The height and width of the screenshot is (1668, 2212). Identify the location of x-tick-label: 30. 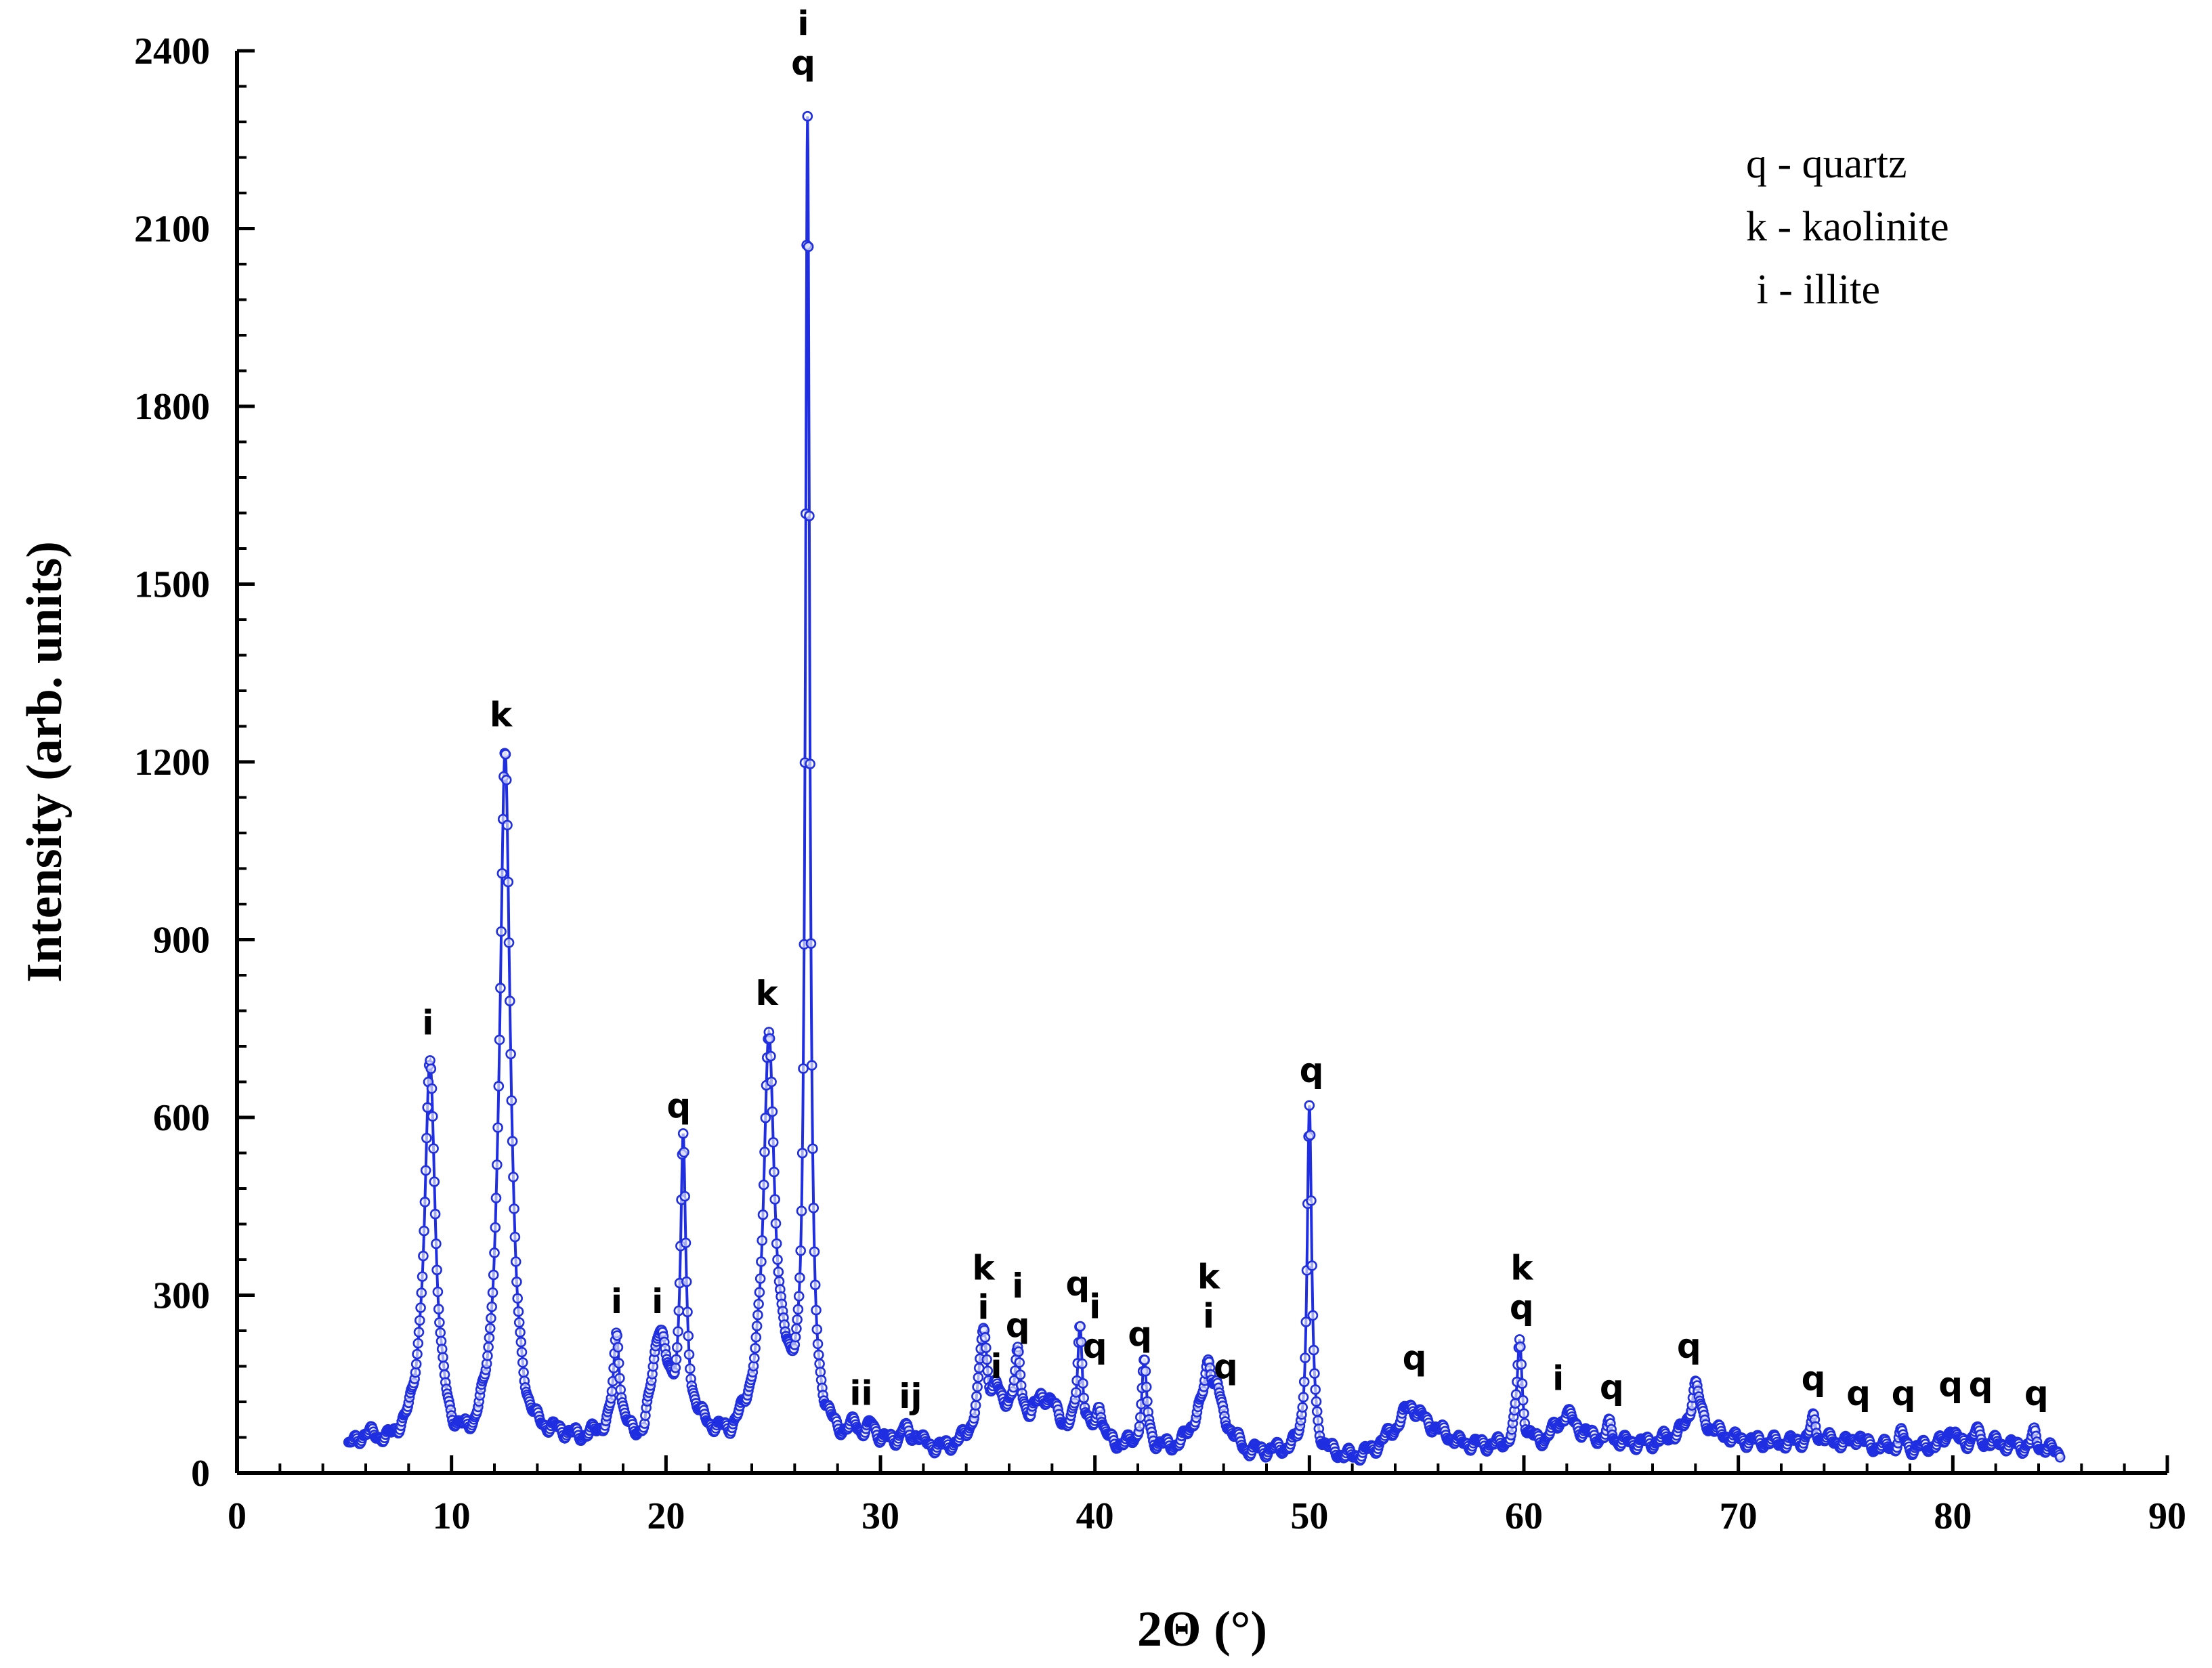
(880, 1516).